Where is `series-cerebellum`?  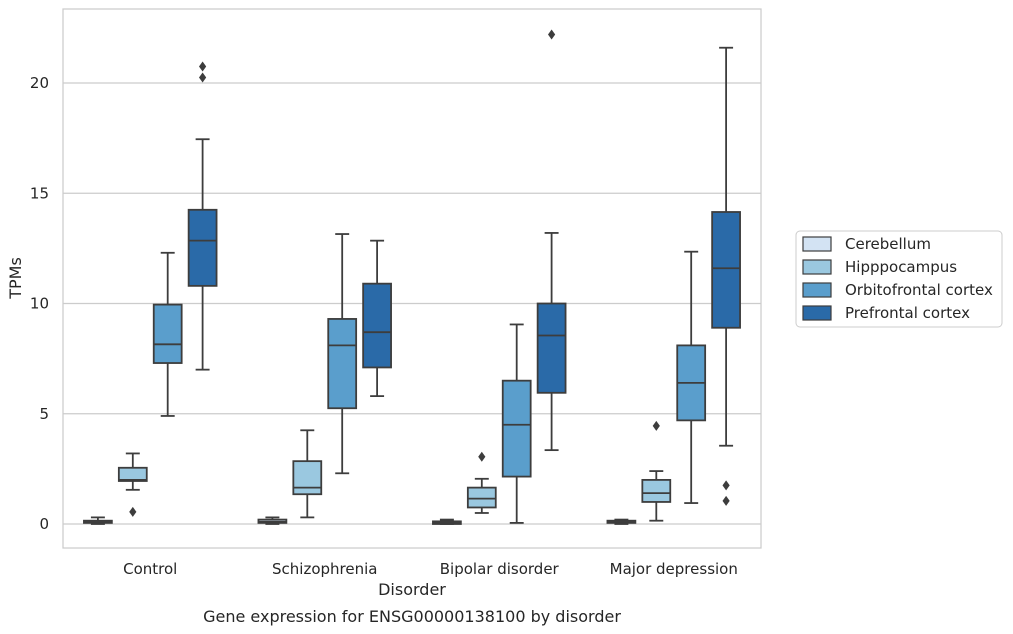
series-cerebellum is located at coordinates (360, 520).